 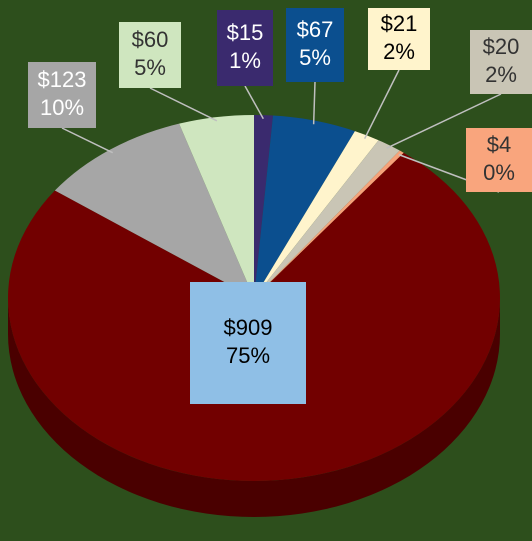 I want to click on data-label-value: $21, so click(x=399, y=23).